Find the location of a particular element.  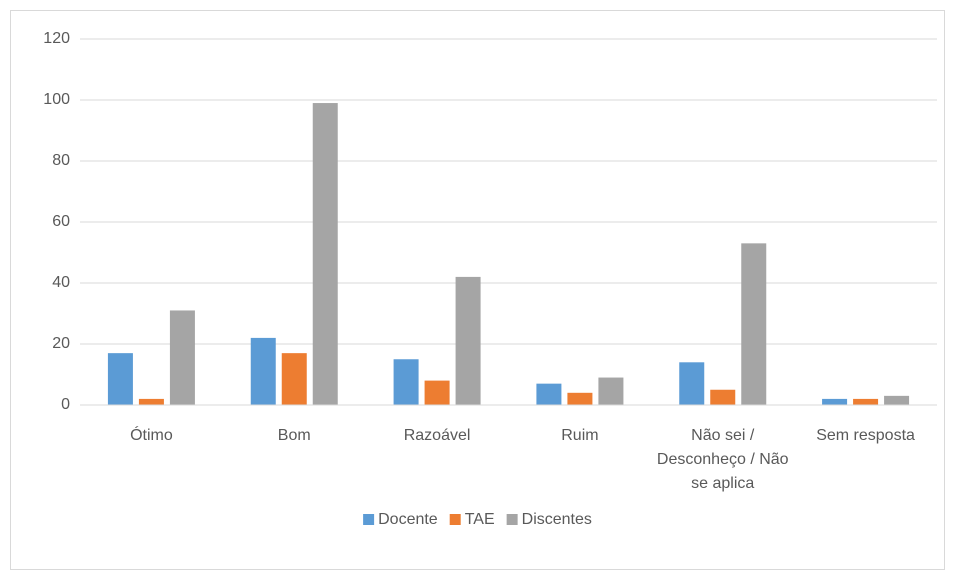

y-tick-label: 0 is located at coordinates (65, 404).